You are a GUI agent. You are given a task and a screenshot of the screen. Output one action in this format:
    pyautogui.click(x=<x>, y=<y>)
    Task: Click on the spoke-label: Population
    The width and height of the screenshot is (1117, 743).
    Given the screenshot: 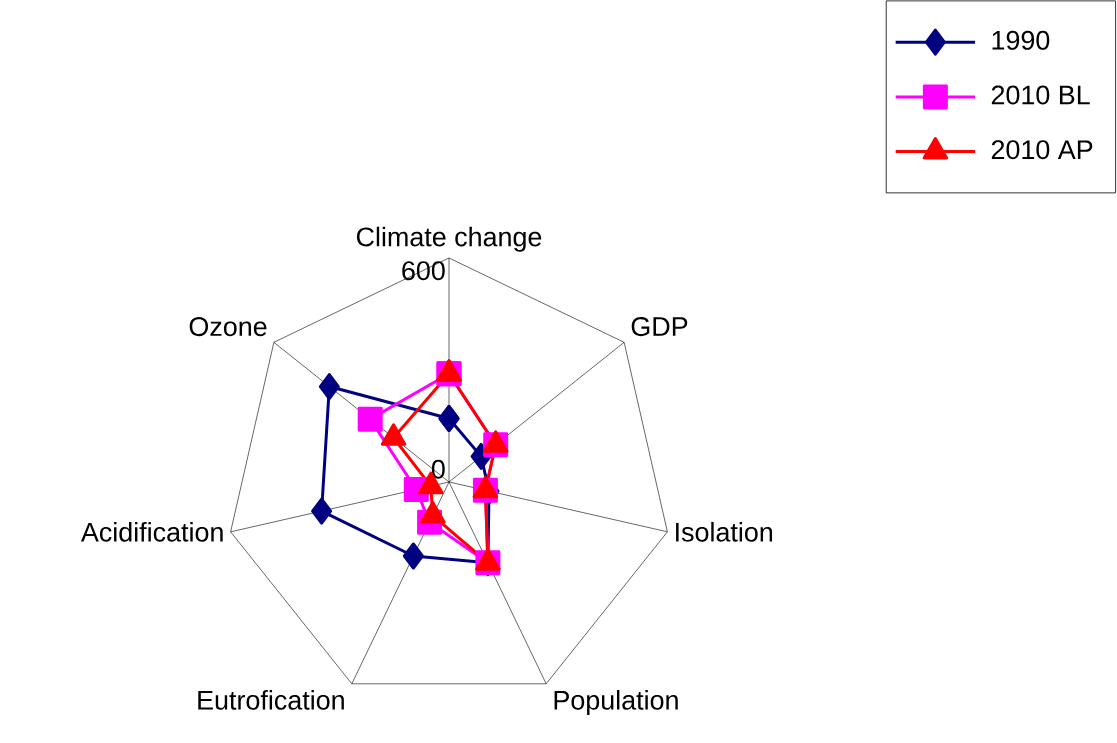 What is the action you would take?
    pyautogui.click(x=616, y=702)
    